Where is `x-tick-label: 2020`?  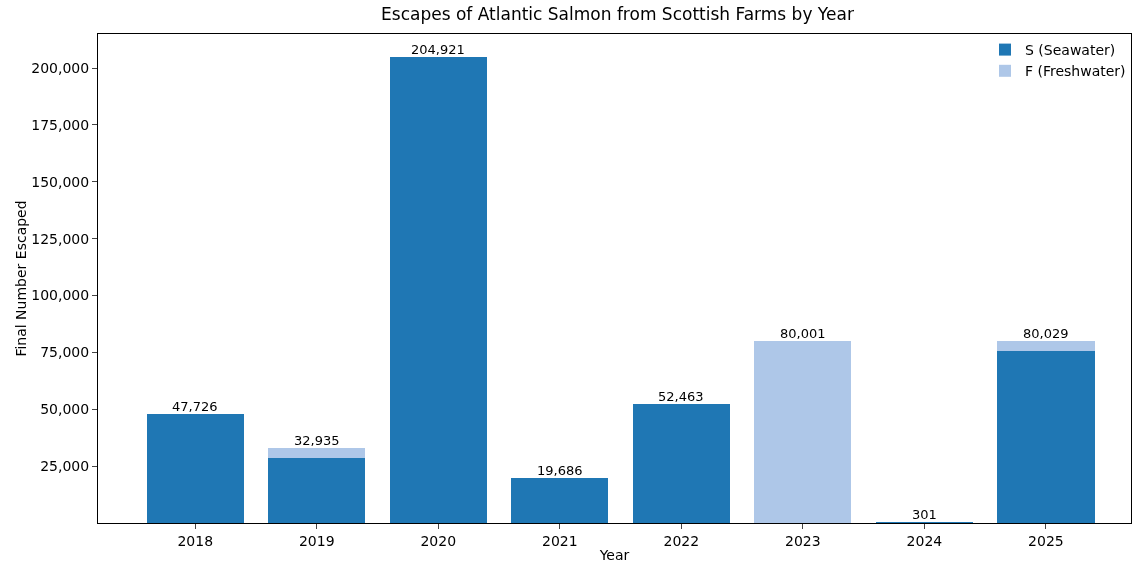 x-tick-label: 2020 is located at coordinates (438, 540).